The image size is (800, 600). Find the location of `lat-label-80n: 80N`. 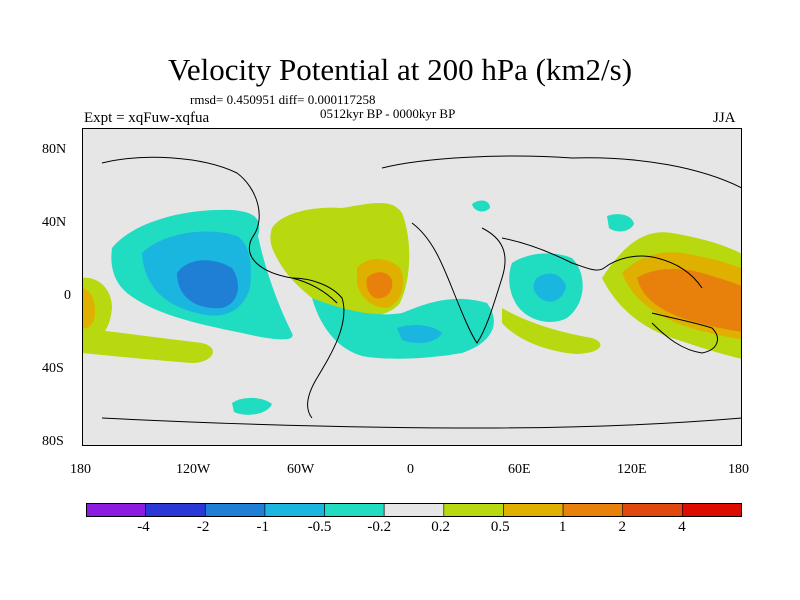

lat-label-80n: 80N is located at coordinates (54, 149).